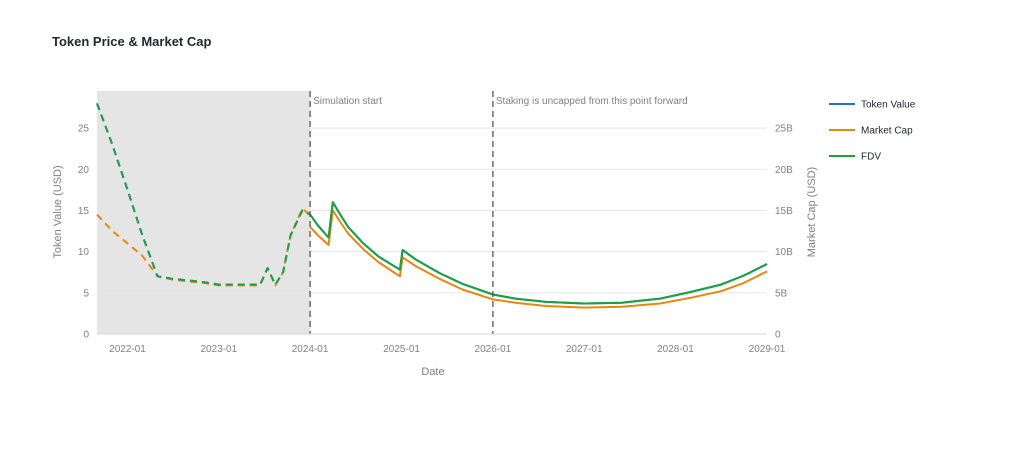  I want to click on chart-title: Token Price & Market Cap, so click(131, 41).